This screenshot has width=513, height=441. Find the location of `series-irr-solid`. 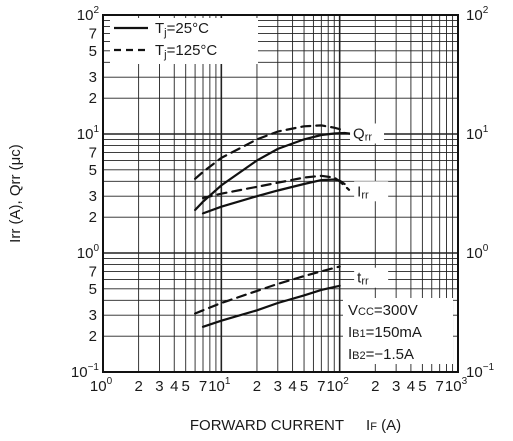

series-irr-solid is located at coordinates (273, 196).